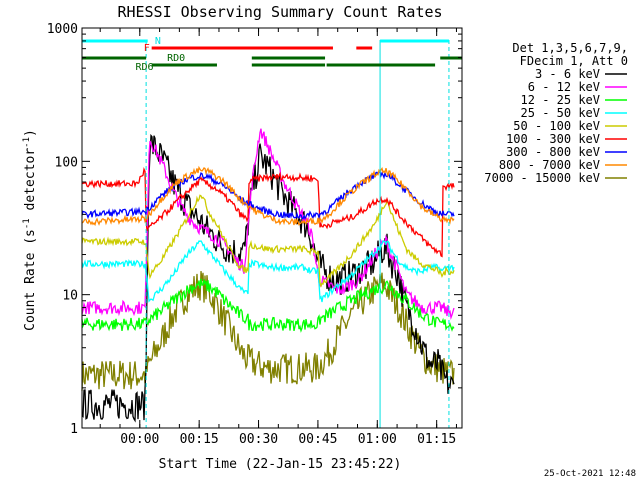 This screenshot has height=480, width=640. Describe the element at coordinates (549, 165) in the screenshot. I see `legend-label-7: 800 - 7000 keV` at that location.